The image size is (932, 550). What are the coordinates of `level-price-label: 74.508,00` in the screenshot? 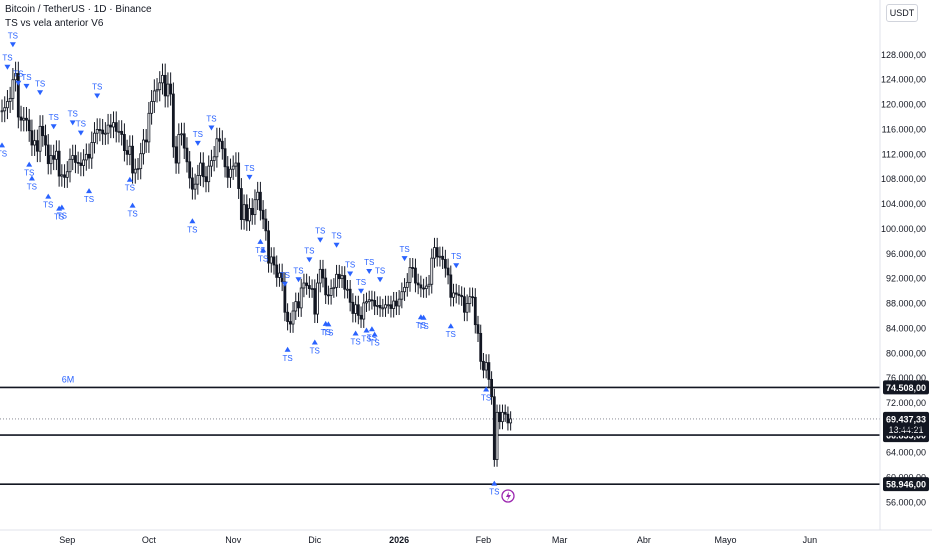 It's located at (906, 388).